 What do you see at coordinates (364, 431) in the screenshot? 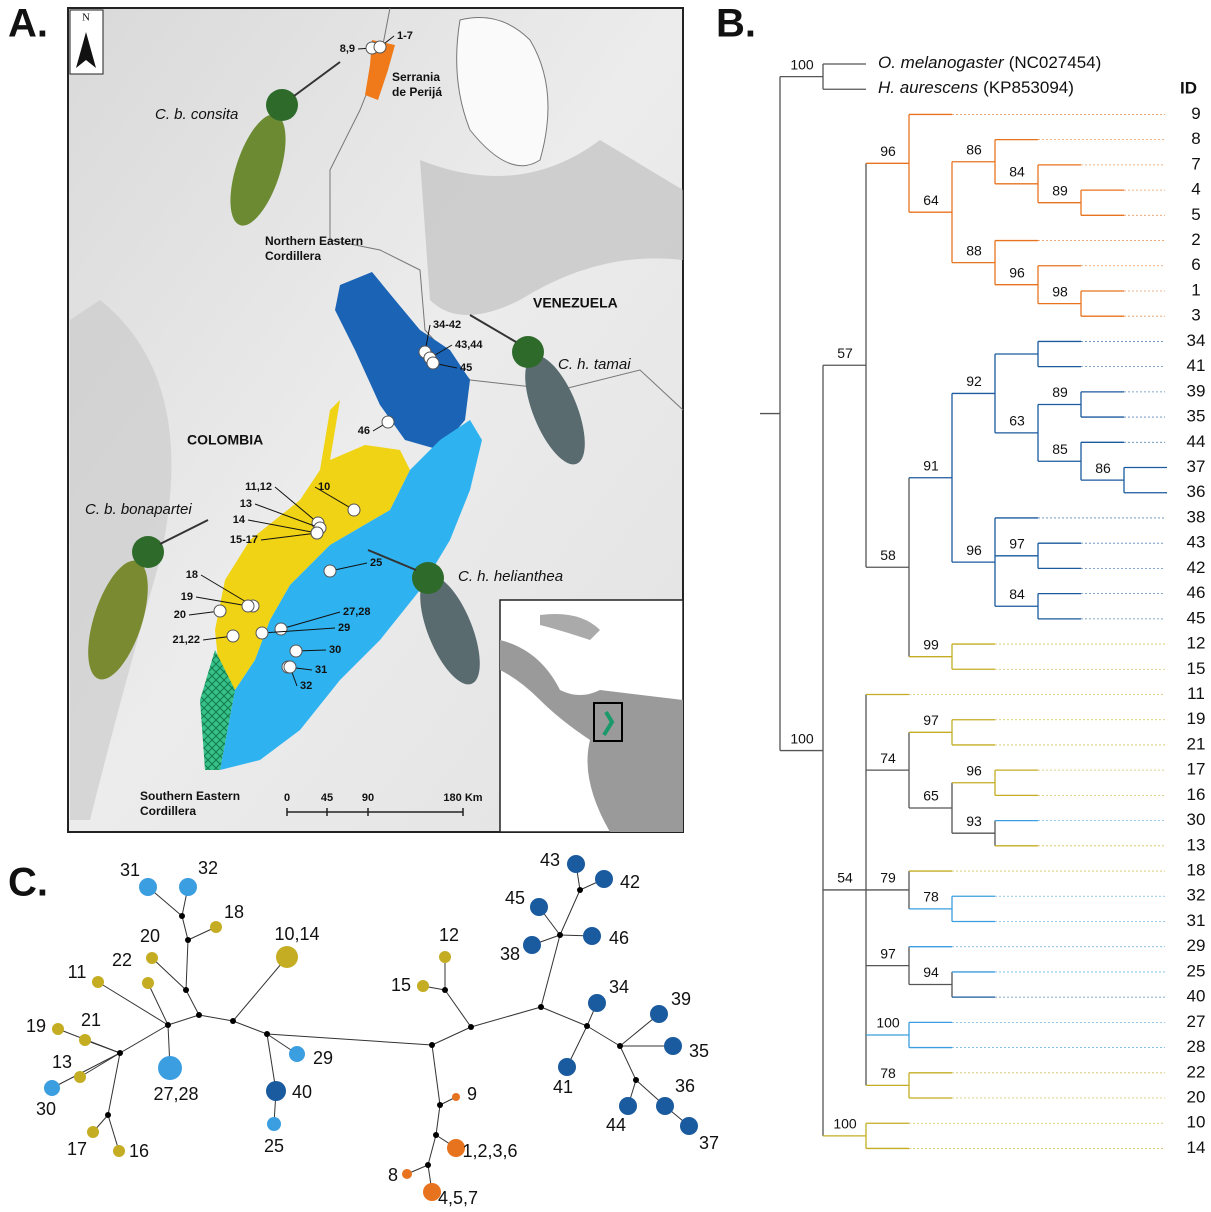
I see `site-label: 46` at bounding box center [364, 431].